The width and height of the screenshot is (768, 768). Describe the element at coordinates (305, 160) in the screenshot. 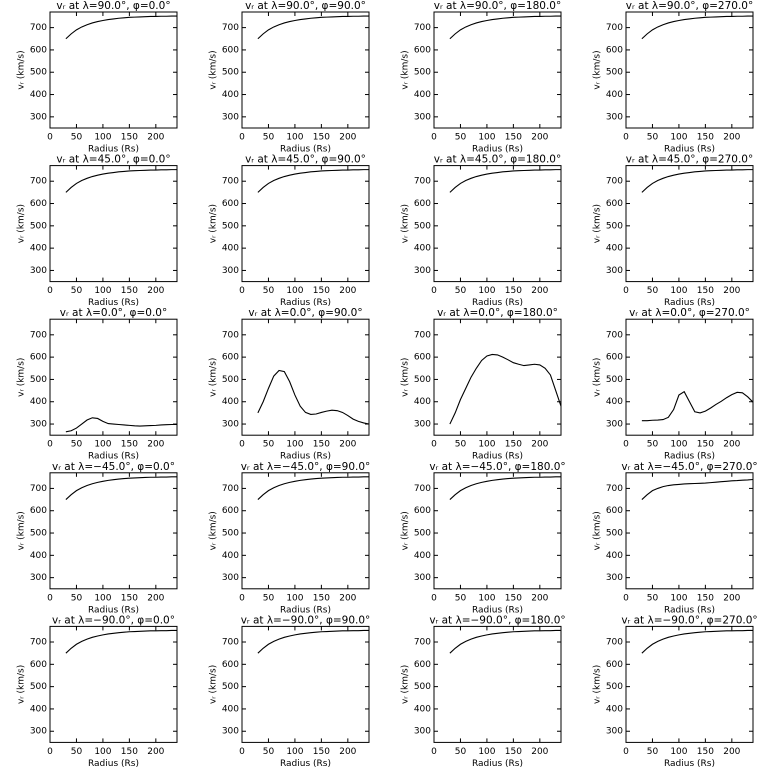

I see `panel-title: vᵣ at λ=45.0°, φ=90.0°` at that location.